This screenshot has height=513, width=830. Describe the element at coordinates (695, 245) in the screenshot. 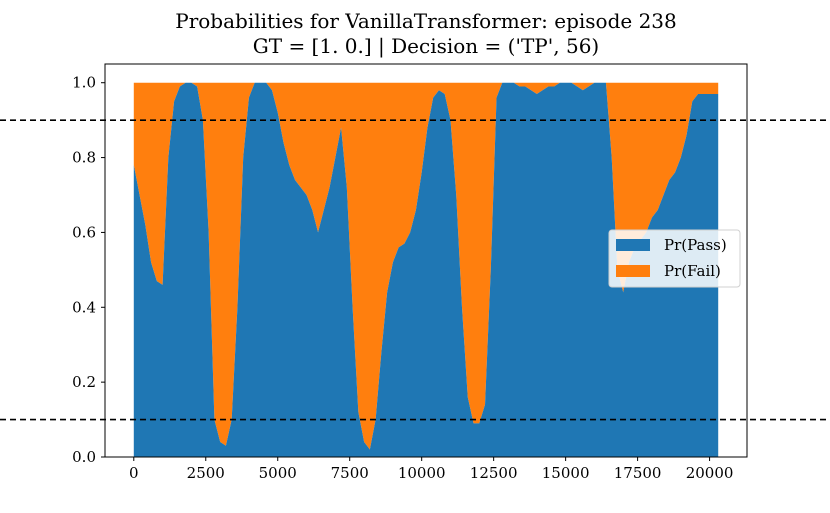

I see `legend-label-pass: Pr(Pass)` at that location.